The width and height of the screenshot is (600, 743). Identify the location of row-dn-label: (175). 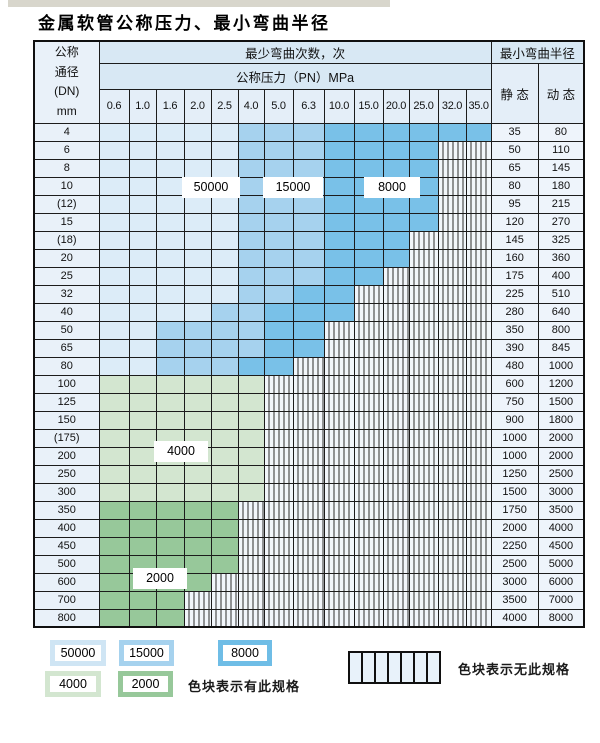
(66, 438).